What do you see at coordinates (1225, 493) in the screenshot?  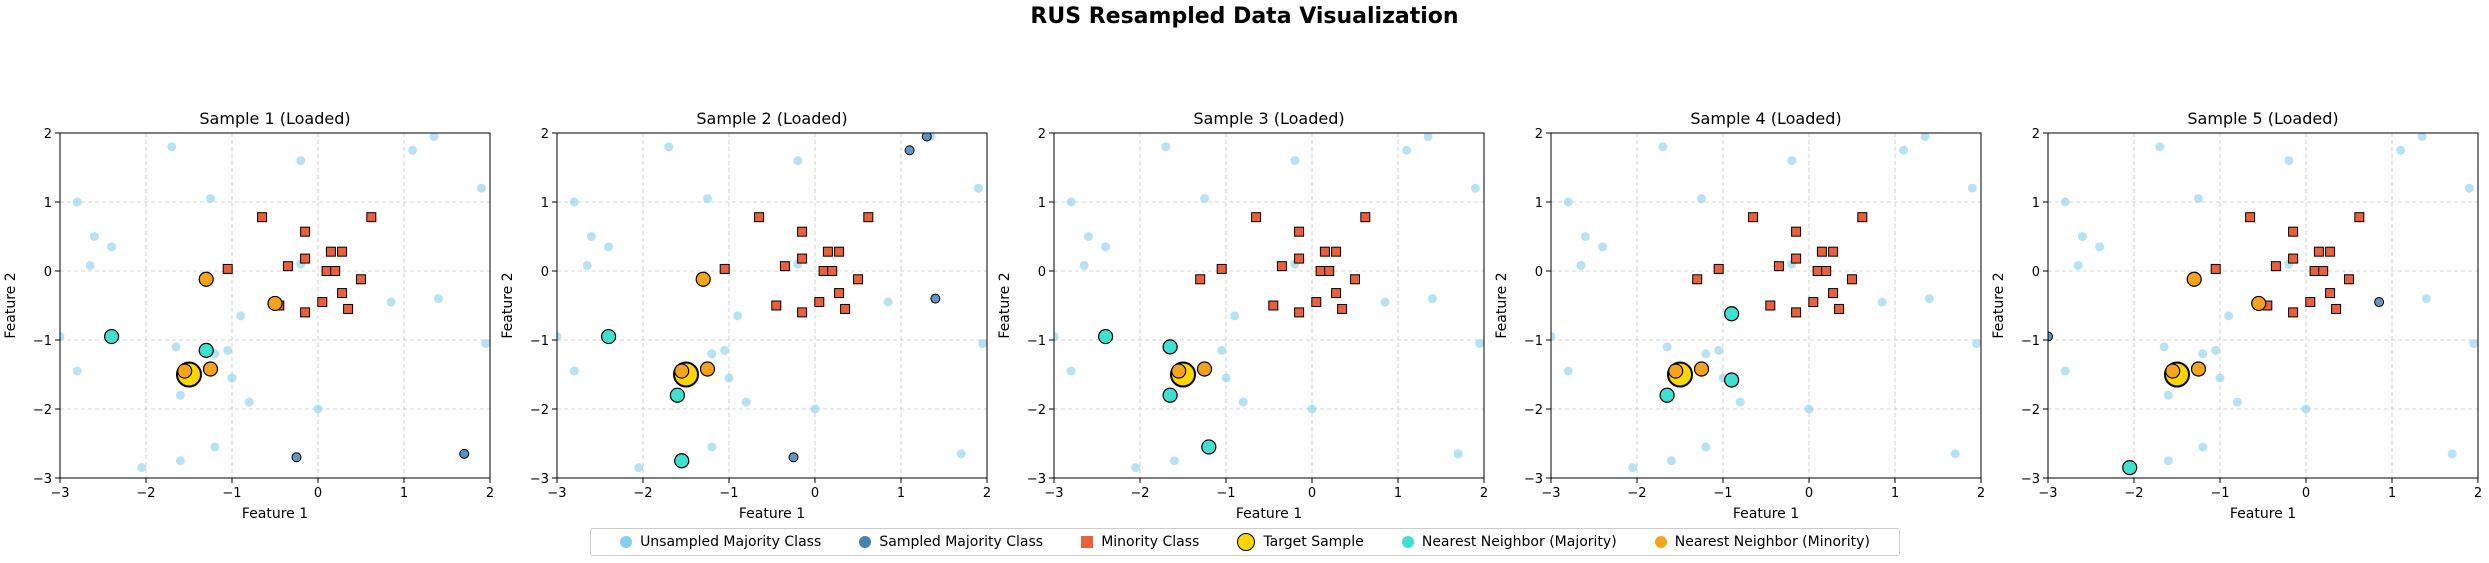 I see `x-tick-label: −1` at bounding box center [1225, 493].